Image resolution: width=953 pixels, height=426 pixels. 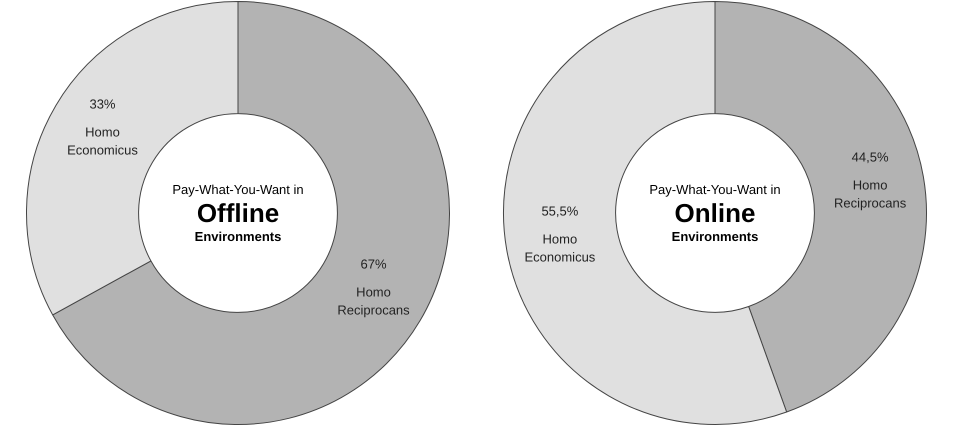 What do you see at coordinates (560, 211) in the screenshot?
I see `data-label: 55,5%` at bounding box center [560, 211].